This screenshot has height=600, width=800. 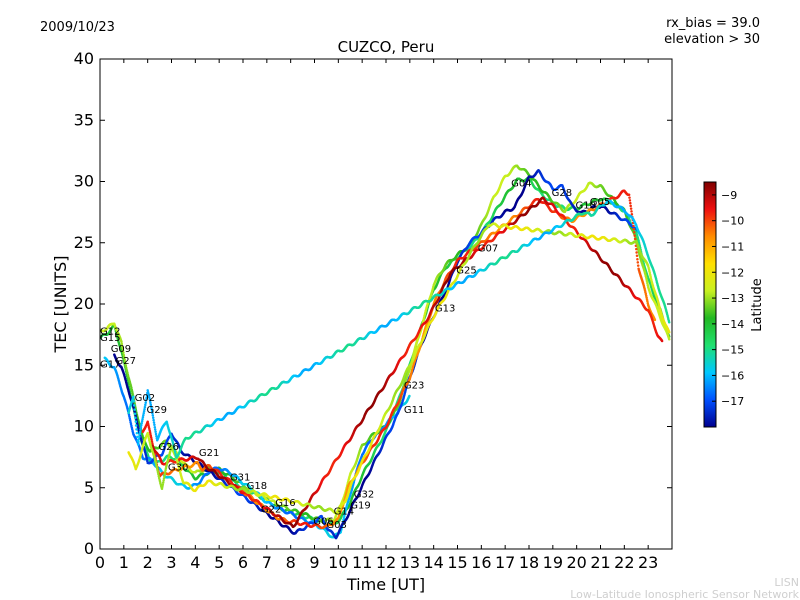 I want to click on date-label: 2009/10/23, so click(x=77, y=27).